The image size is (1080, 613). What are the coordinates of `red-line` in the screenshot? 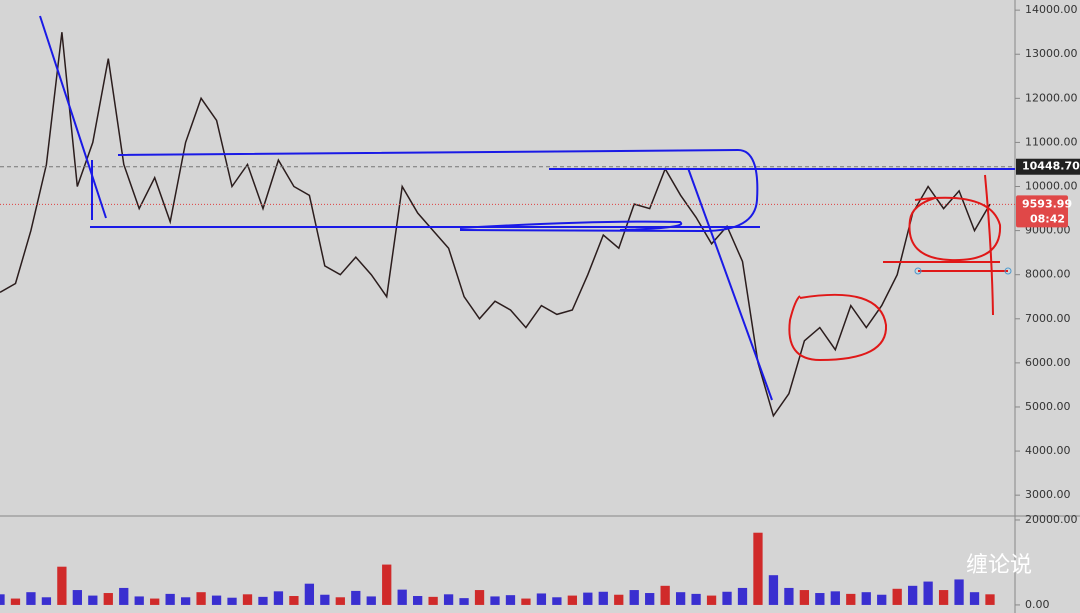 It's located at (989, 245).